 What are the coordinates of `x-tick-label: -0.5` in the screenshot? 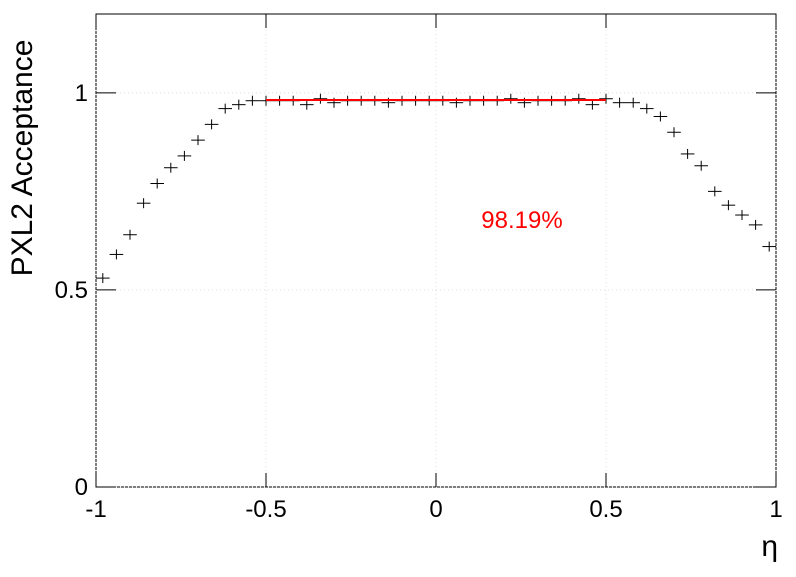 It's located at (265, 509).